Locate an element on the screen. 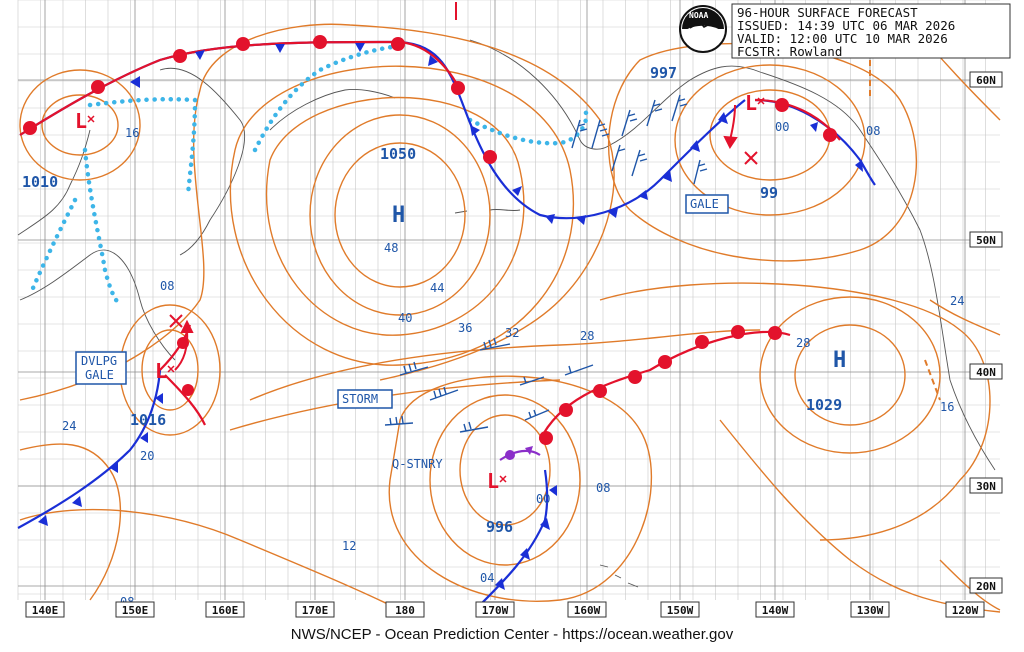 The height and width of the screenshot is (652, 1024). lon-label: 170W is located at coordinates (495, 610).